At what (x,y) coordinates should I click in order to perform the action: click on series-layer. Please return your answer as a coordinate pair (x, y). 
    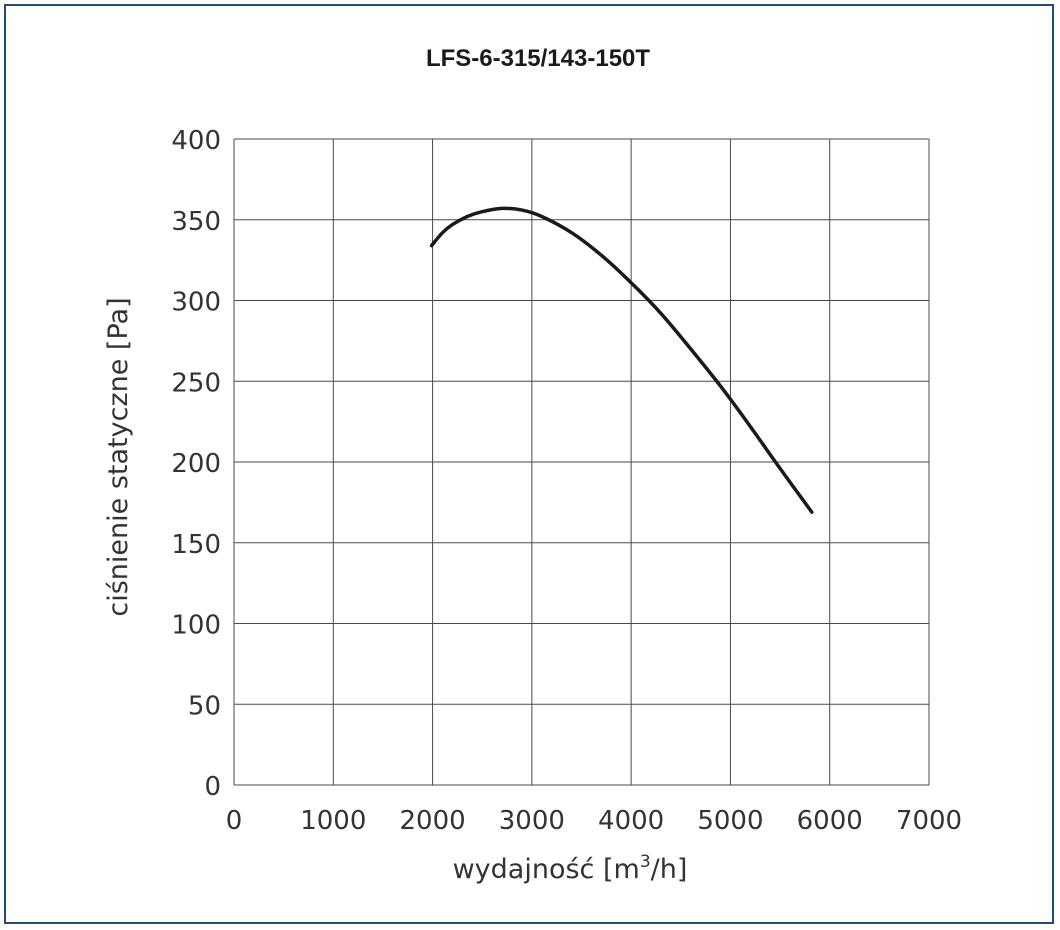
    Looking at the image, I should click on (621, 360).